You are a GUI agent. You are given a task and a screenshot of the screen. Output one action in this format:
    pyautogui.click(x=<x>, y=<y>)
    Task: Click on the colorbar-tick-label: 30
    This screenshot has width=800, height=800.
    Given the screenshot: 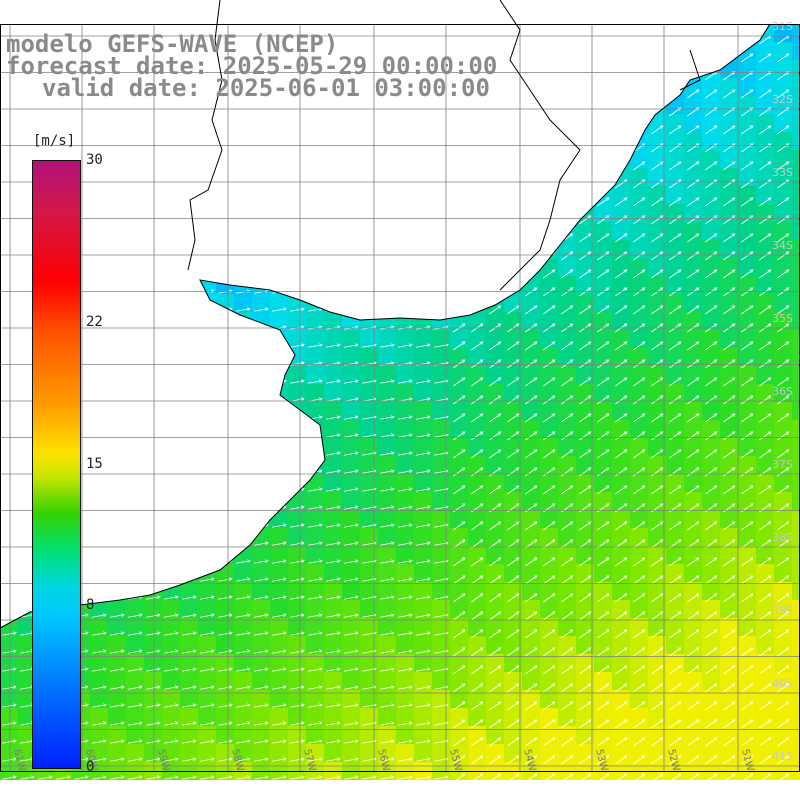 What is the action you would take?
    pyautogui.click(x=94, y=160)
    